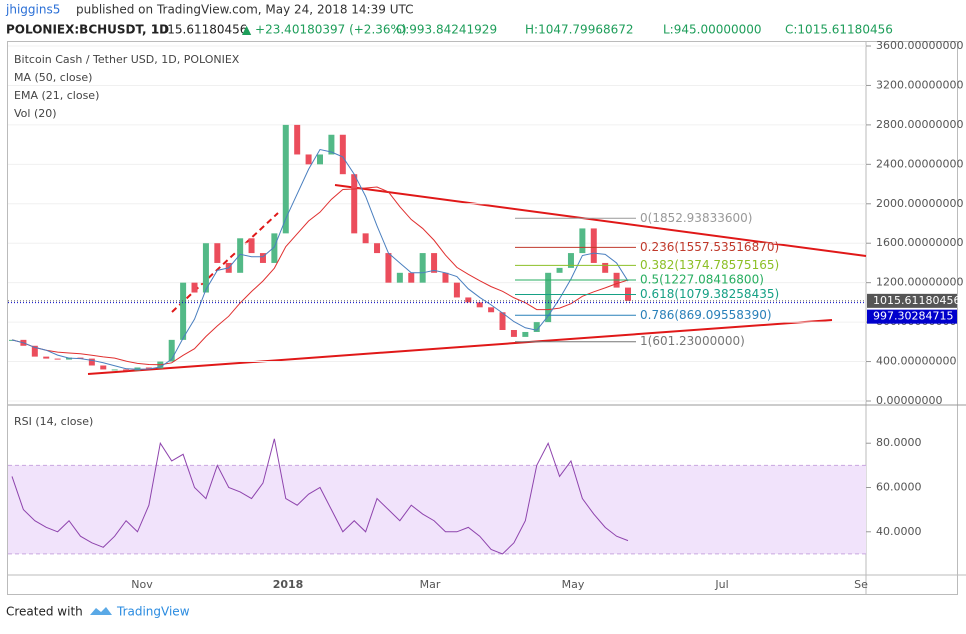 This screenshot has width=966, height=634. I want to click on legend-item: EMA (21, close), so click(56, 95).